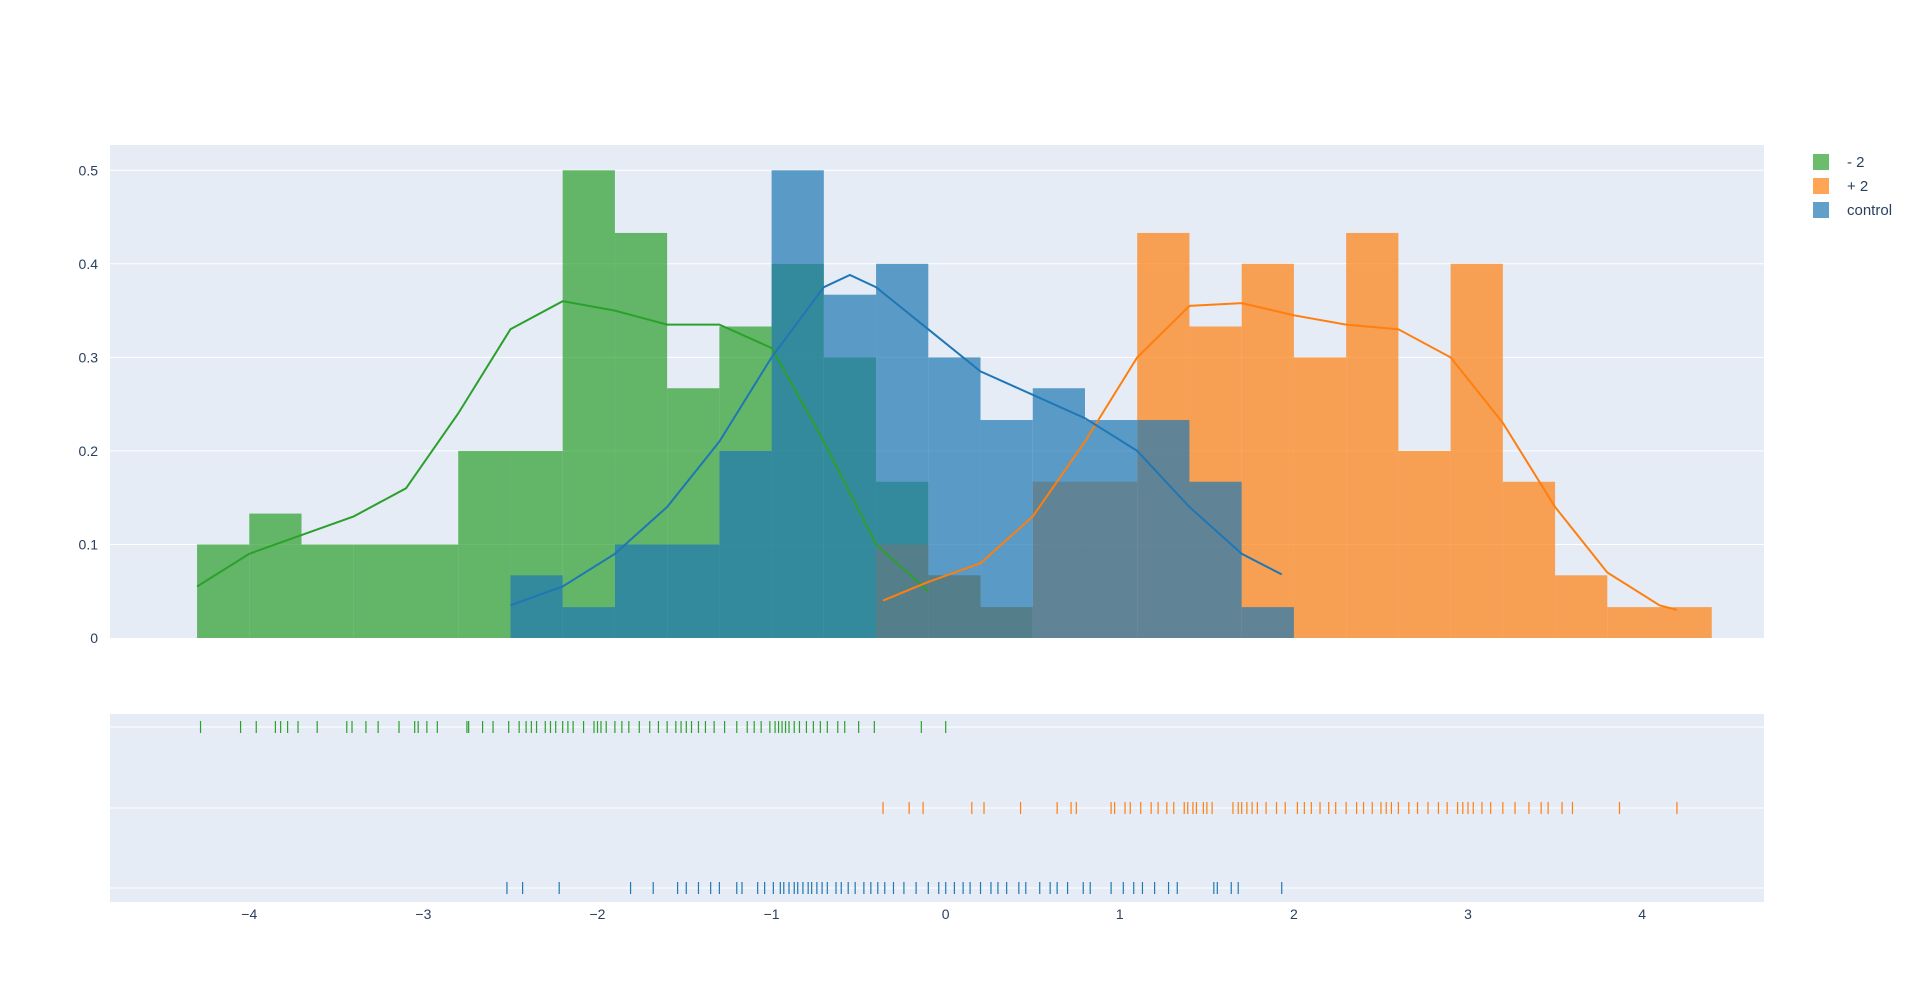 The height and width of the screenshot is (1002, 1920). Describe the element at coordinates (1857, 186) in the screenshot. I see `legend-label: + 2` at that location.